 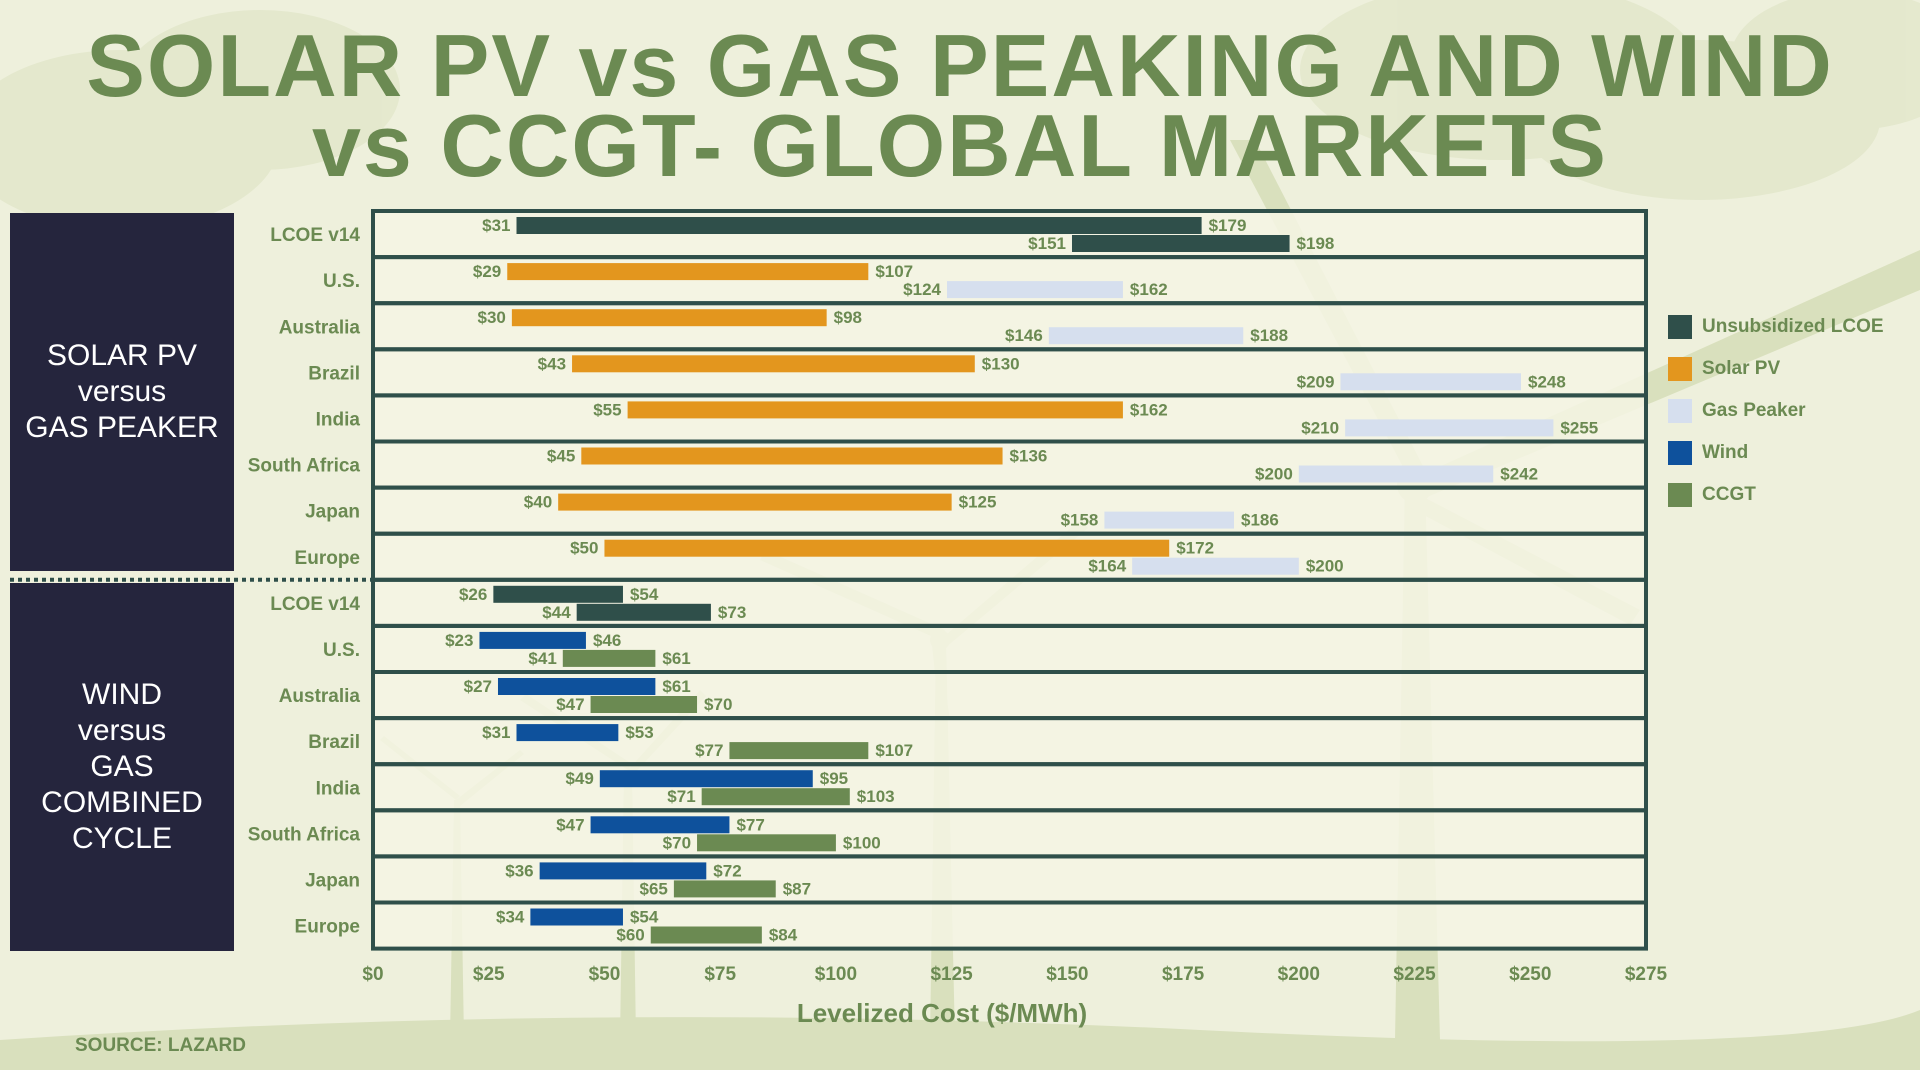 I want to click on bar-high-label: $73, so click(x=732, y=612).